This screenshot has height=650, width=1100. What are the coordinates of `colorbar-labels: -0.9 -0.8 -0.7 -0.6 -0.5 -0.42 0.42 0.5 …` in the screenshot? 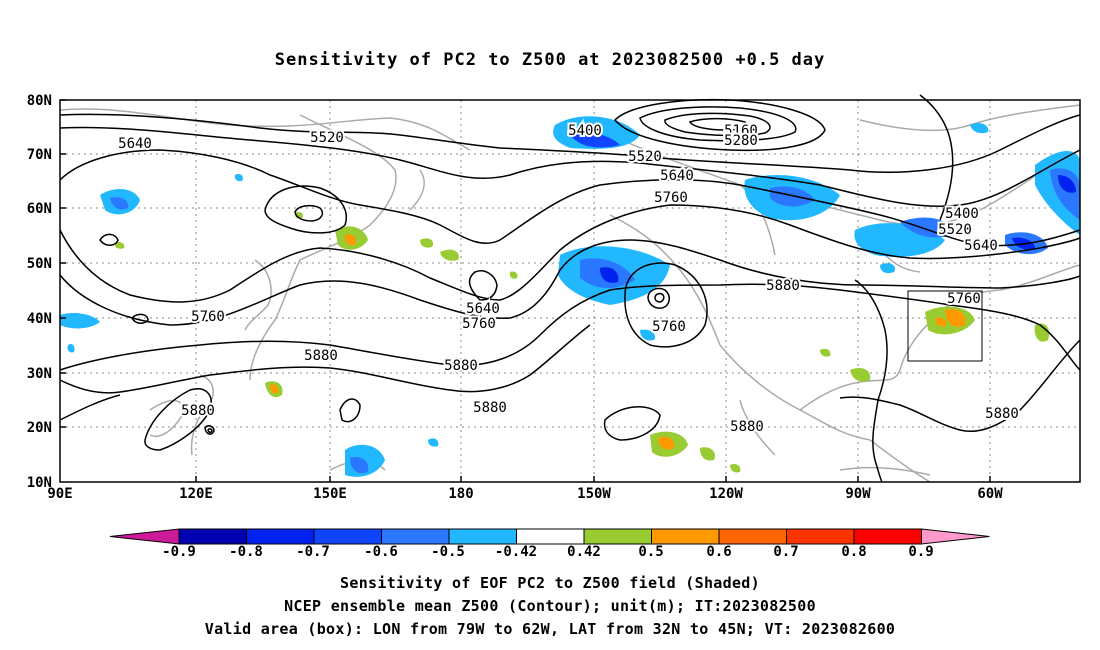 It's located at (548, 552).